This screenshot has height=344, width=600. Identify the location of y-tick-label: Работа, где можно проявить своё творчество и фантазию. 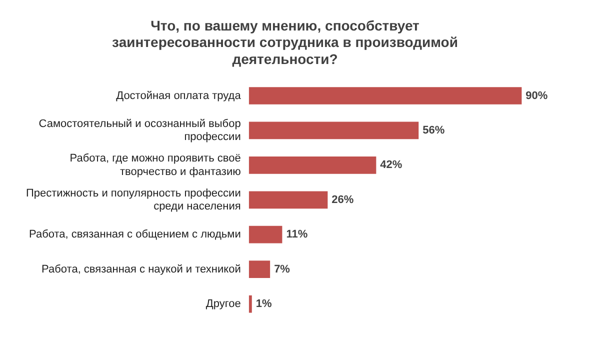
(155, 165).